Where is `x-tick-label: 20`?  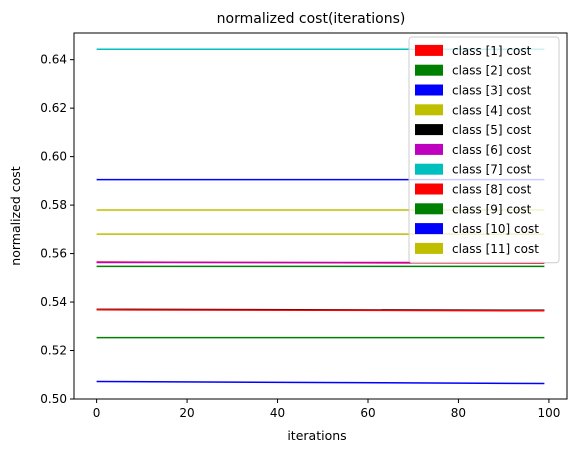 x-tick-label: 20 is located at coordinates (186, 413).